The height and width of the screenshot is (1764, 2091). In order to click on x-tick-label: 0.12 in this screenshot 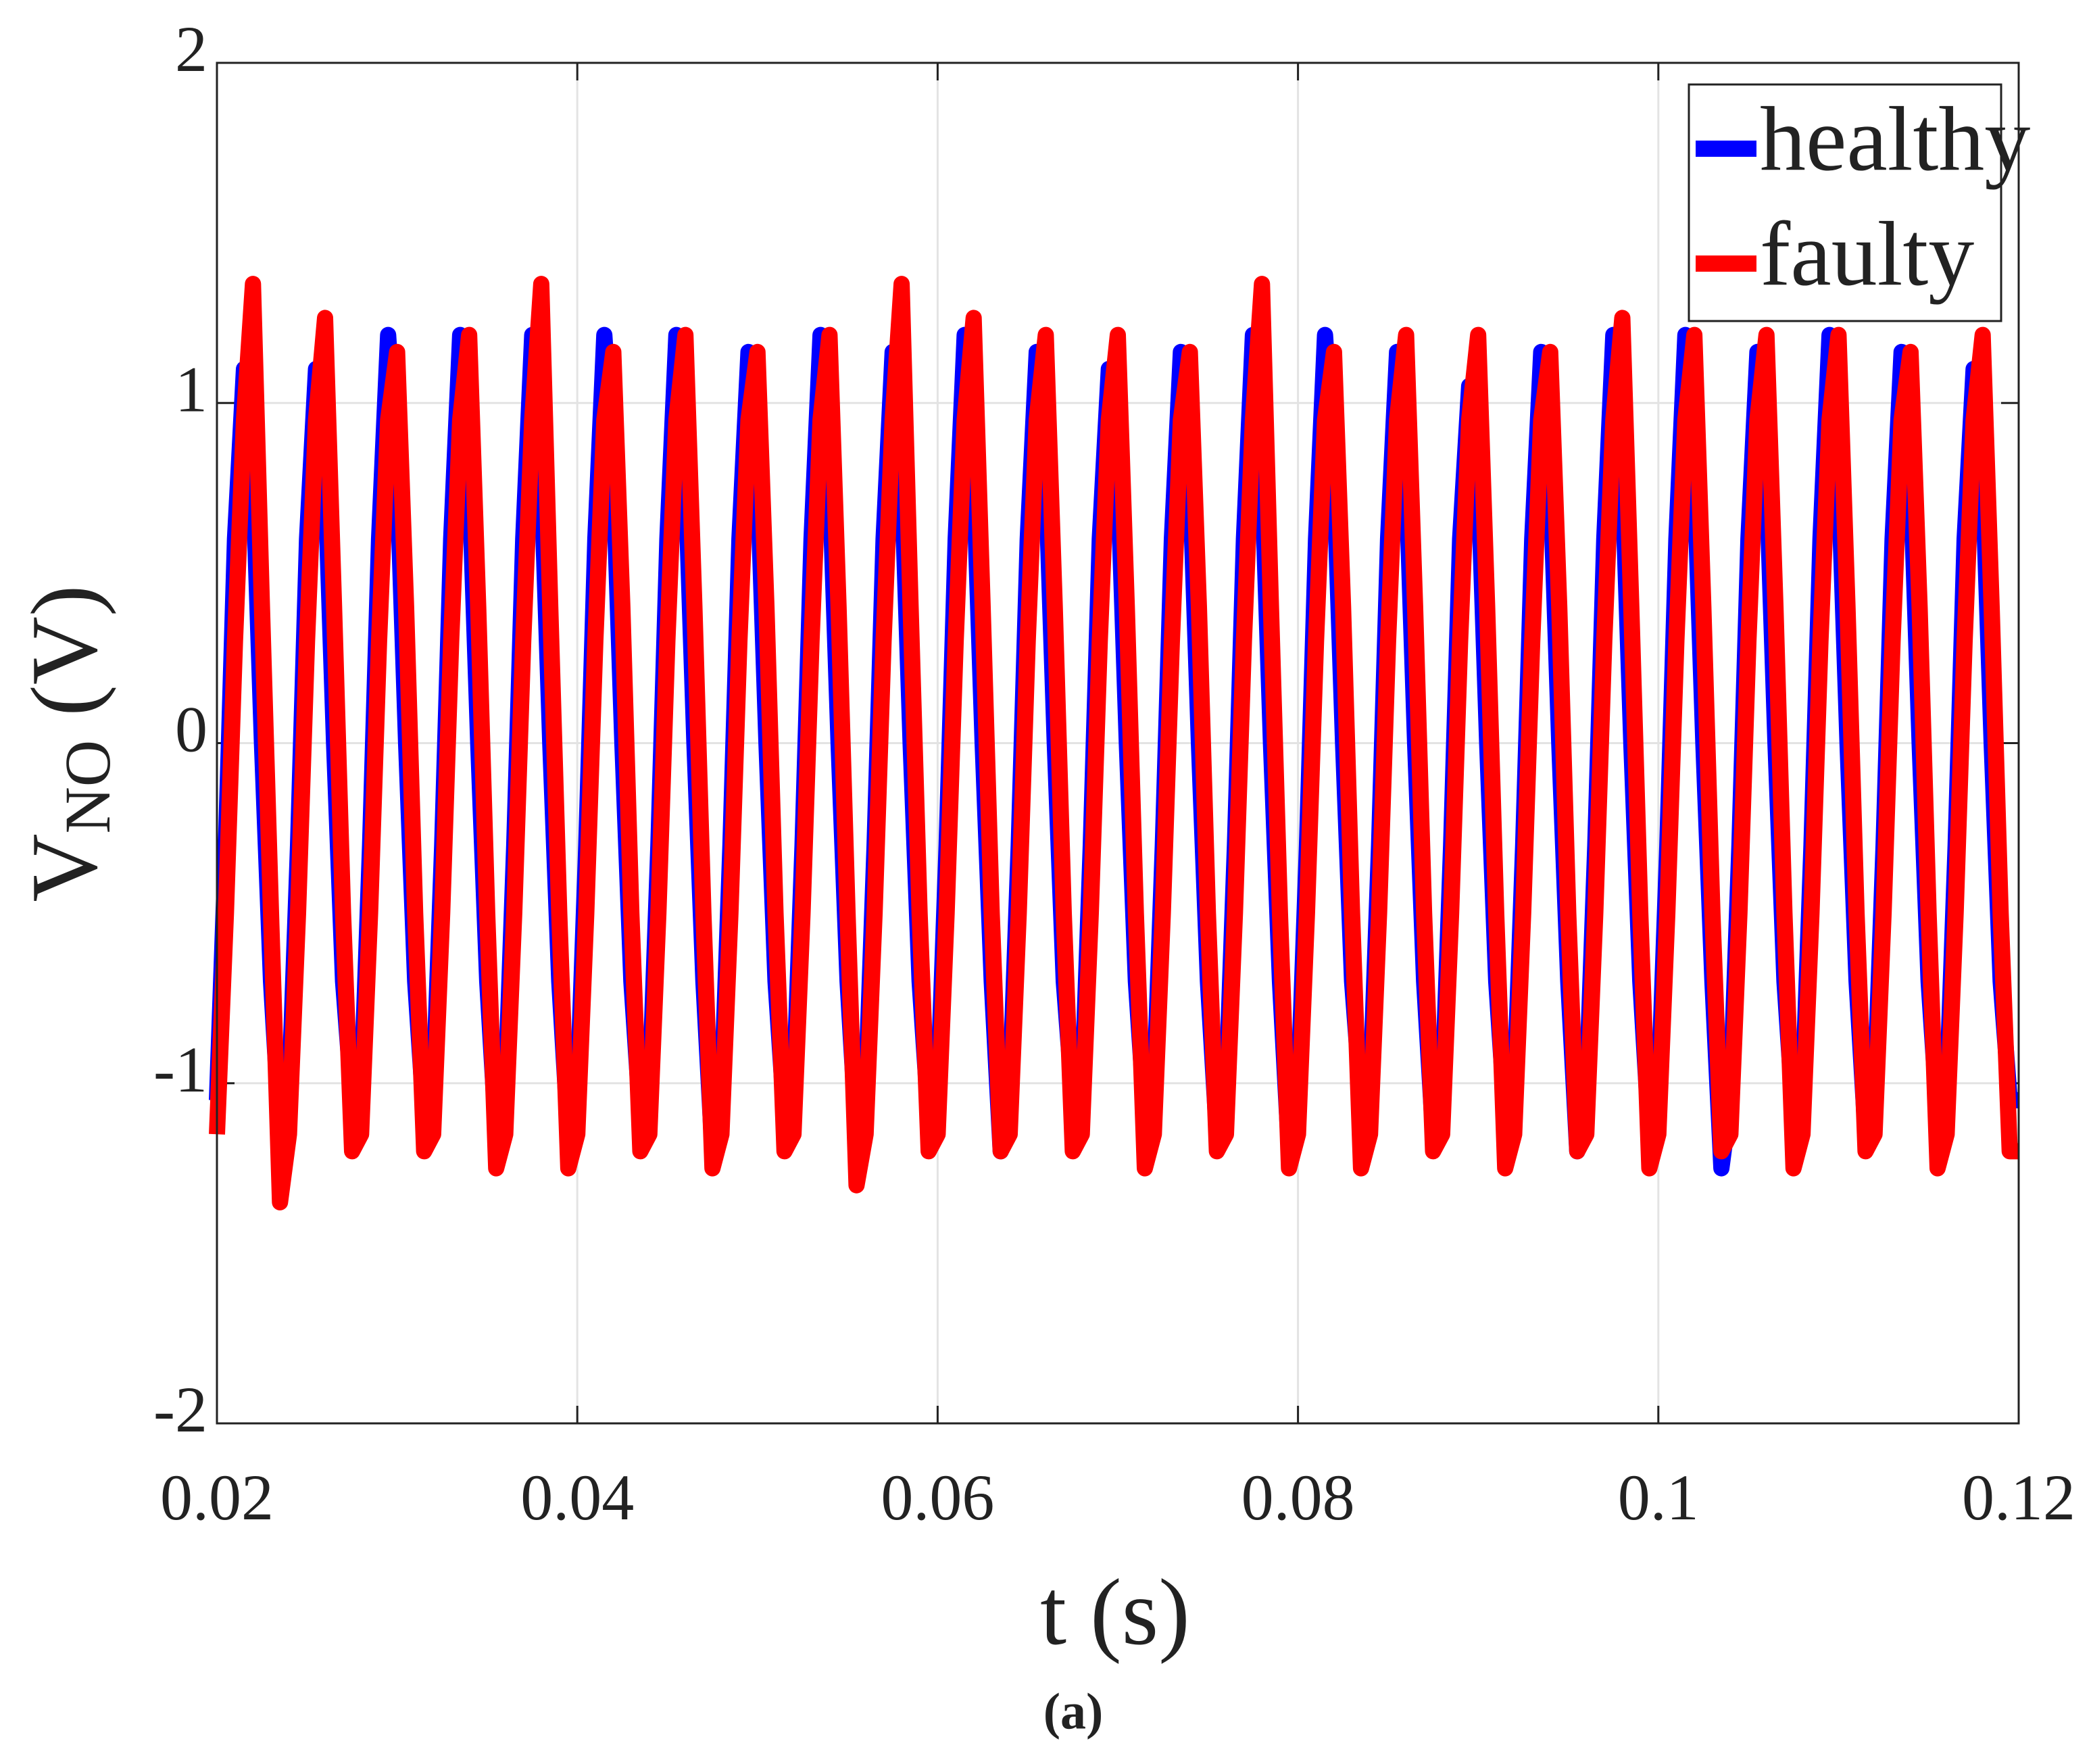, I will do `click(2019, 1497)`.